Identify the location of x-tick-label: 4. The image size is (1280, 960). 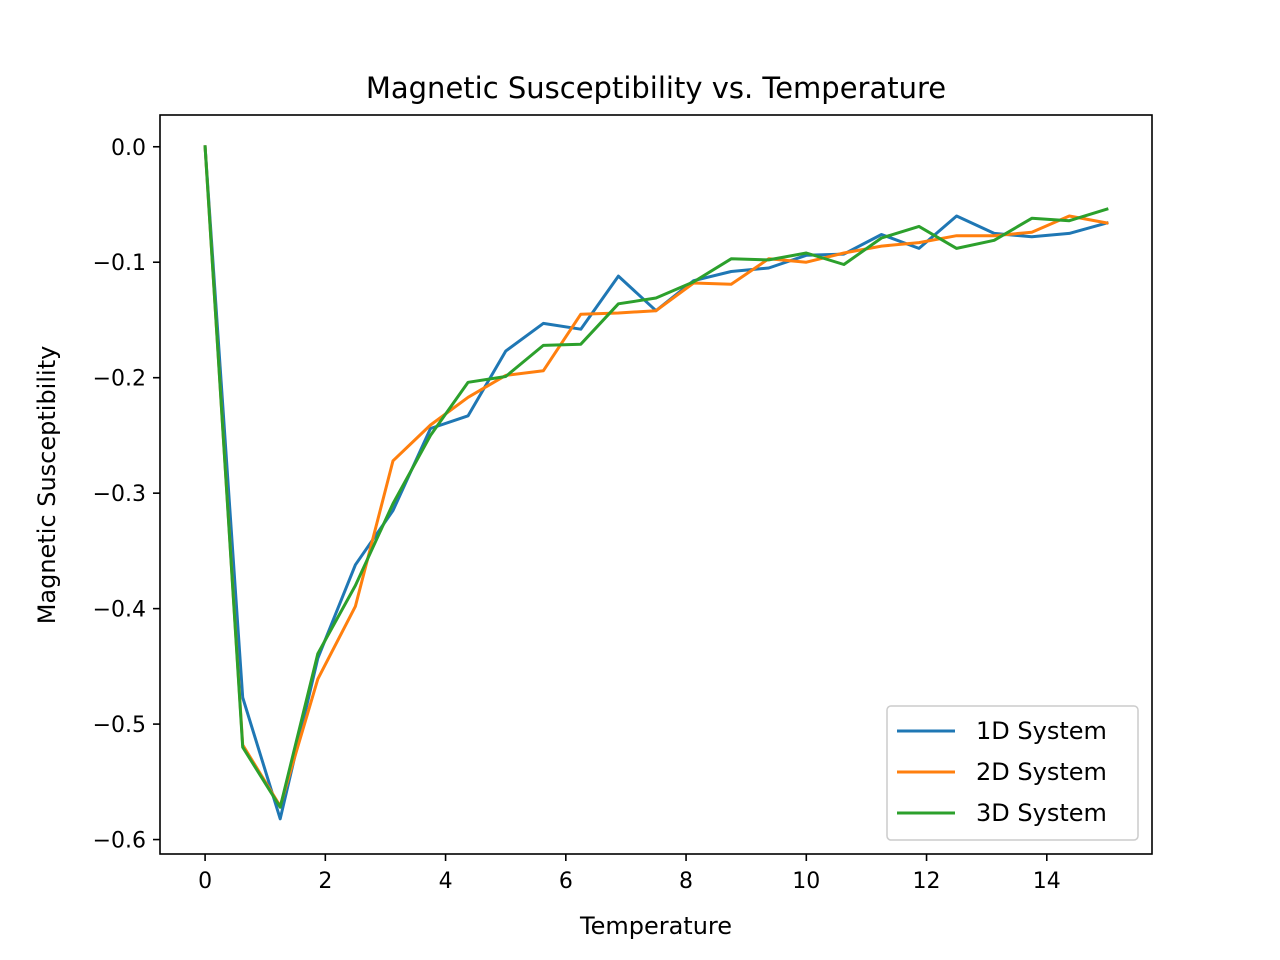
(446, 881).